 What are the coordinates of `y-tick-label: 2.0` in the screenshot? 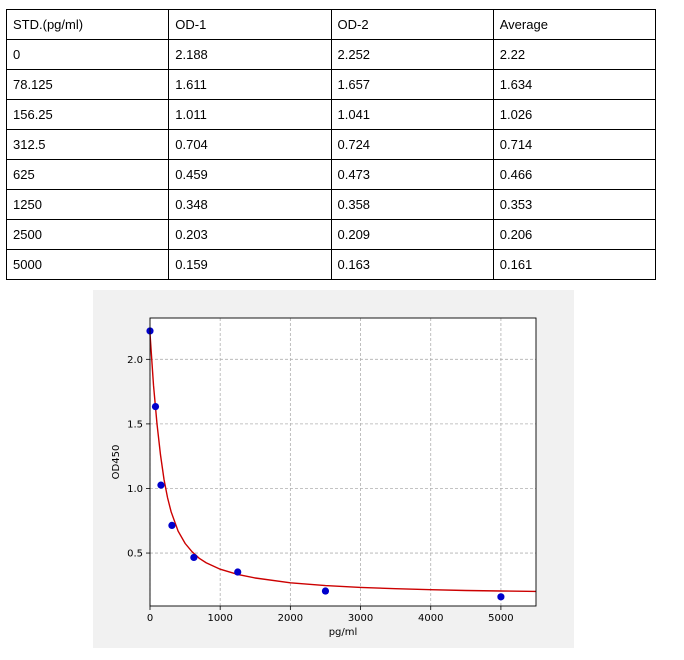 It's located at (135, 360).